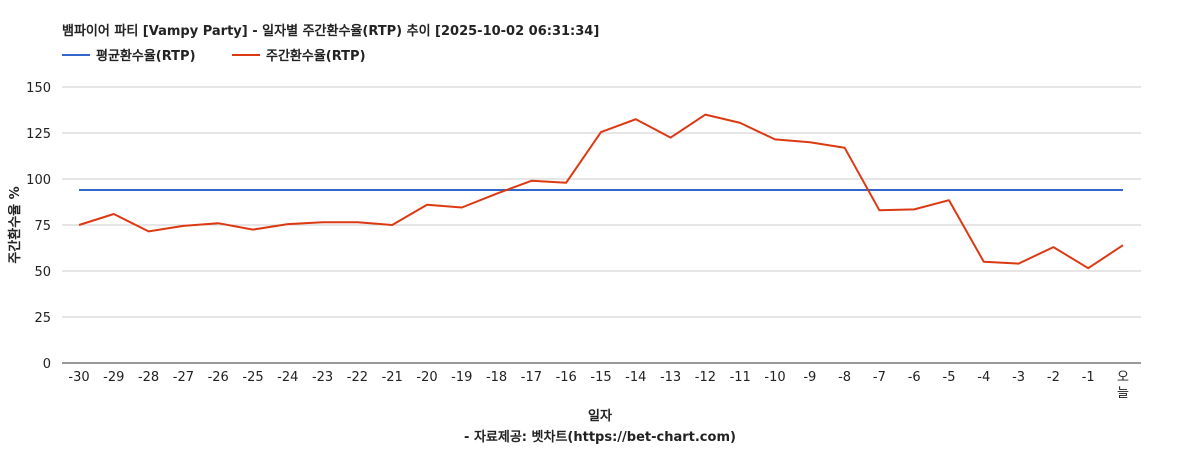  What do you see at coordinates (392, 377) in the screenshot?
I see `x-tick-label: -21` at bounding box center [392, 377].